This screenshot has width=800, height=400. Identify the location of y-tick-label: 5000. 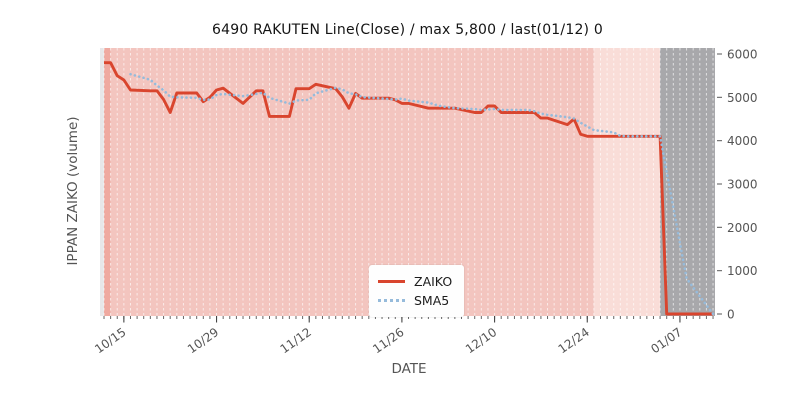
(742, 98).